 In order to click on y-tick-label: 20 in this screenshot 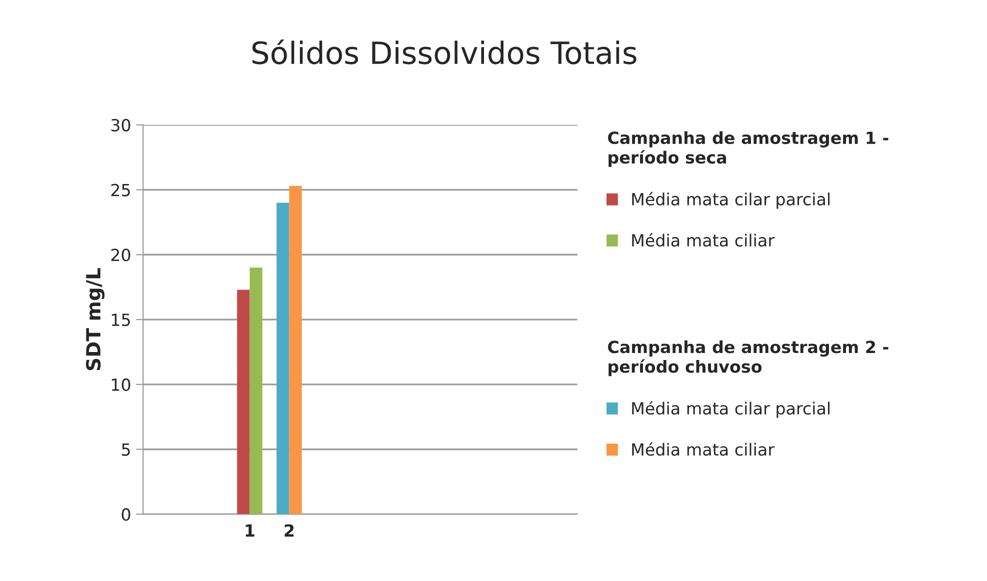, I will do `click(120, 255)`.